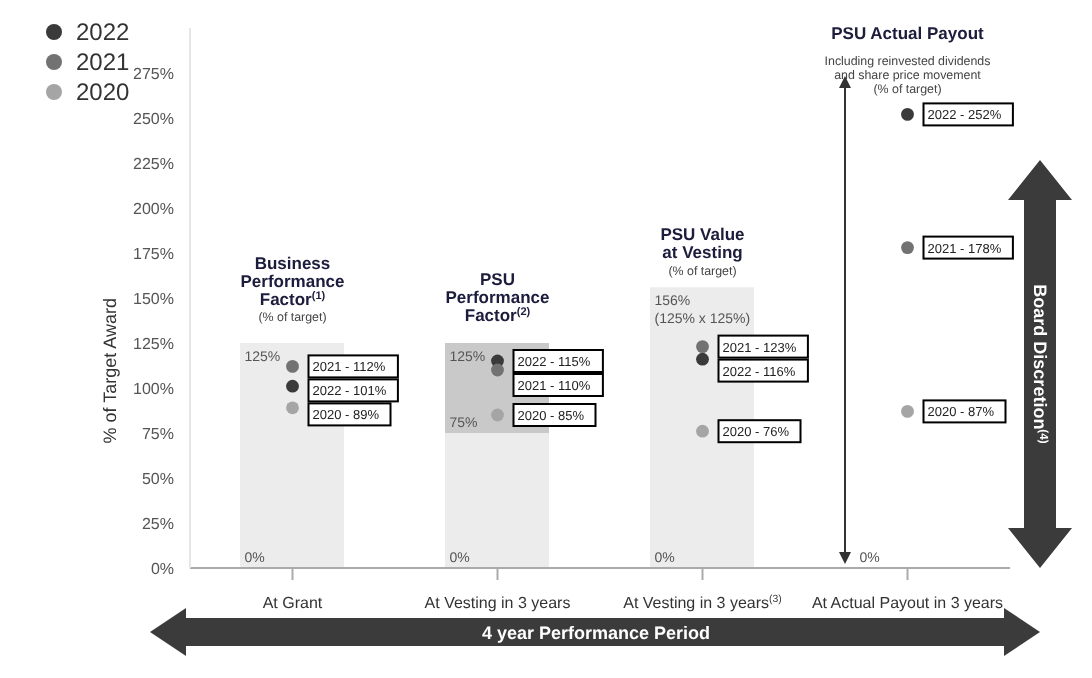 The image size is (1092, 678). I want to click on legend-label: 2020, so click(103, 91).